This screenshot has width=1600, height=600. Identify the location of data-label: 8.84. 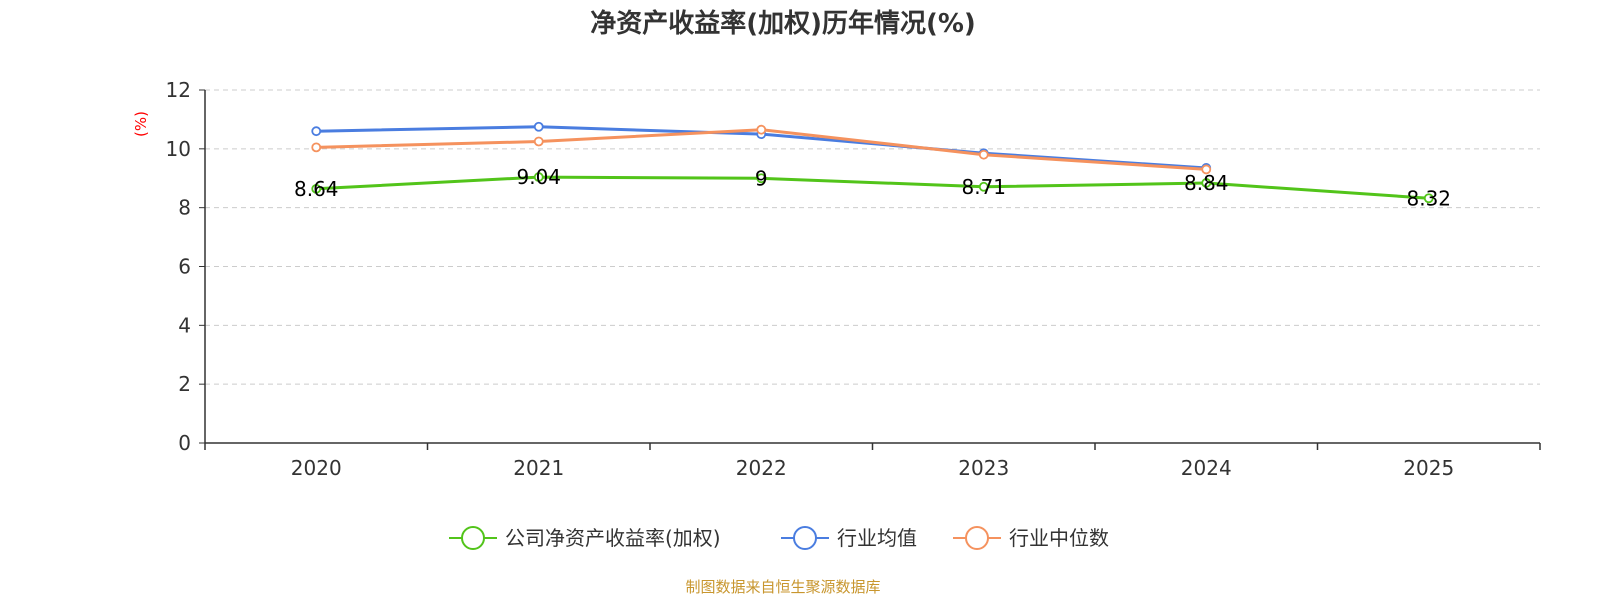
(1206, 183).